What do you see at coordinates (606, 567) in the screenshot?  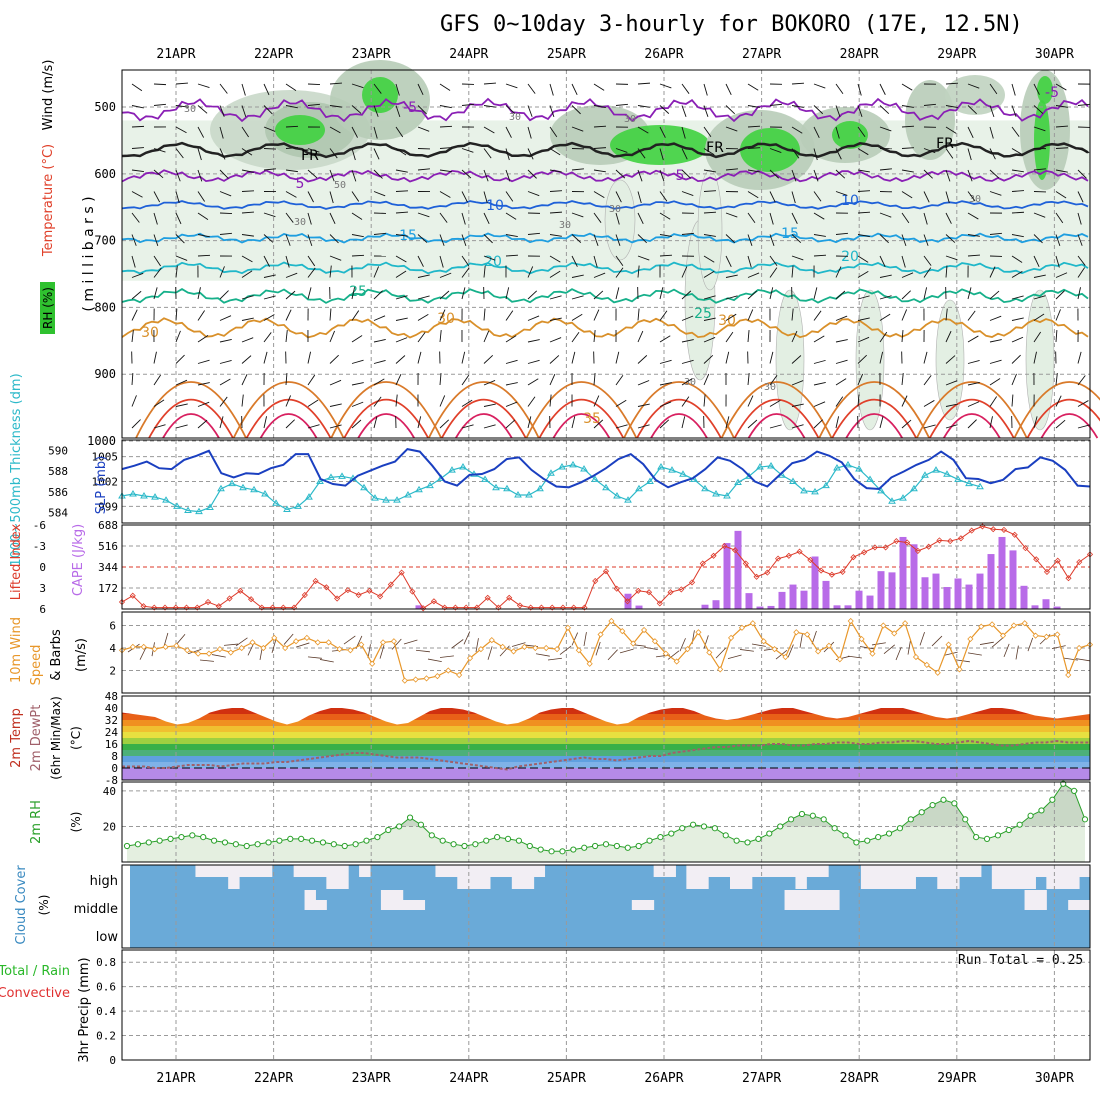 I see `lifted-index-markers` at bounding box center [606, 567].